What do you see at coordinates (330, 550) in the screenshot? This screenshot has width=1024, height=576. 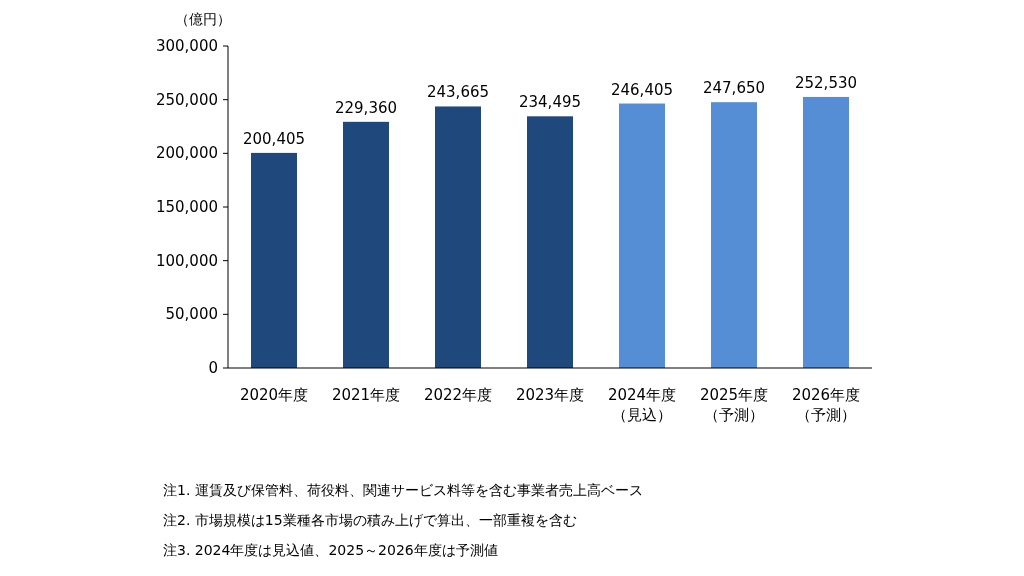 I see `text: 注3. 2024年度は見込値、2025～2026年度は予測値` at bounding box center [330, 550].